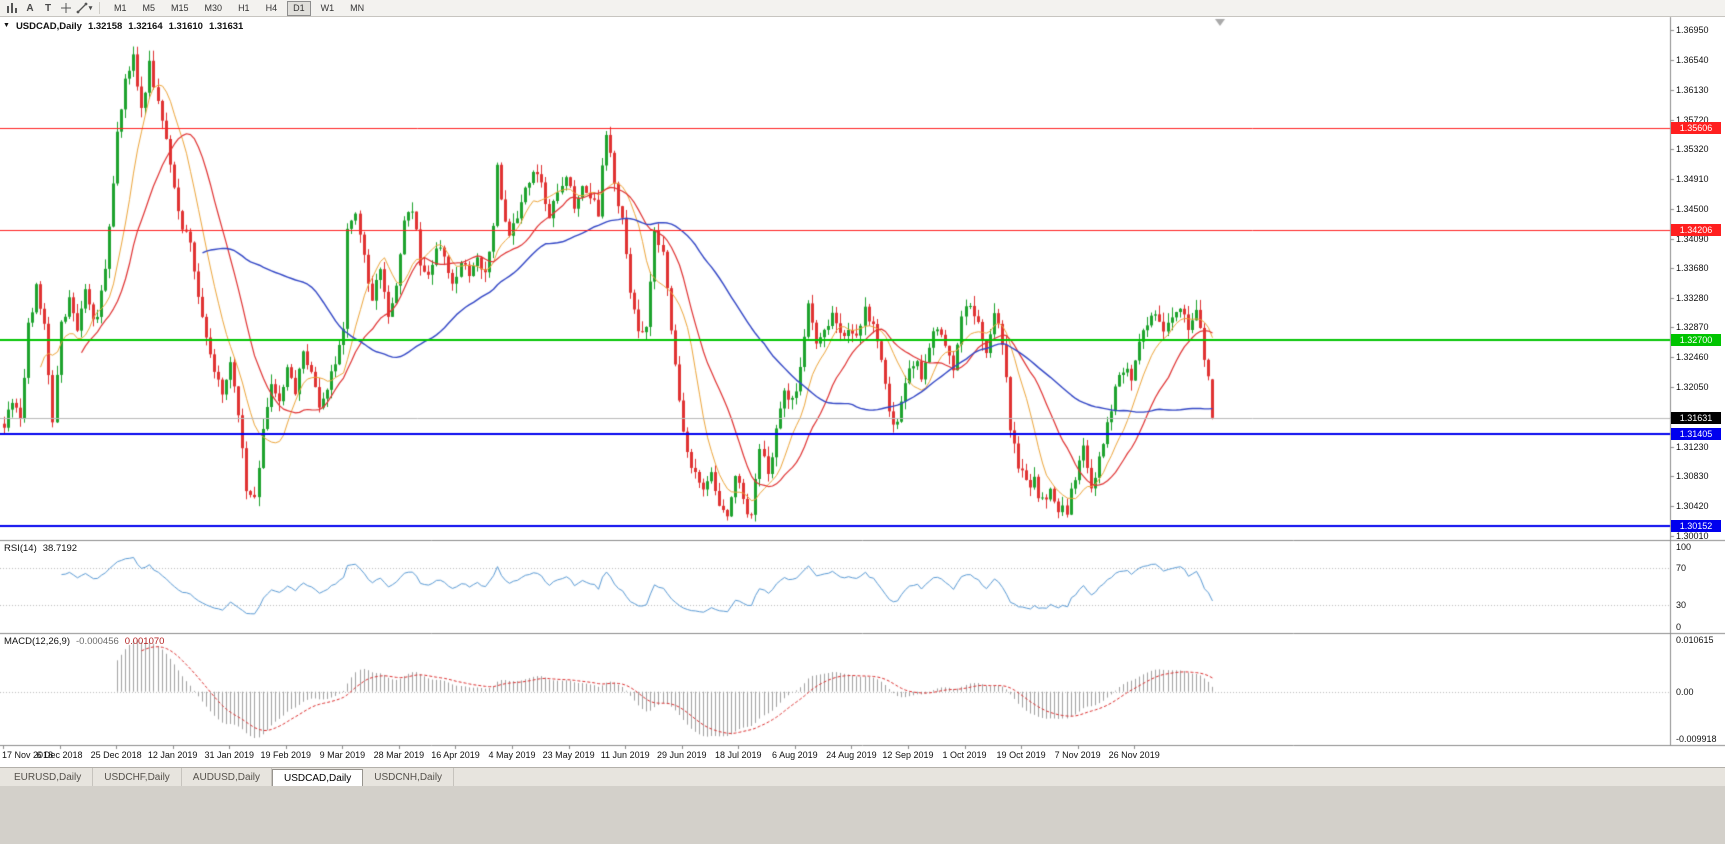 The width and height of the screenshot is (1725, 844). Describe the element at coordinates (48, 26) in the screenshot. I see `symbol-period-label: USDCAD,Daily` at that location.